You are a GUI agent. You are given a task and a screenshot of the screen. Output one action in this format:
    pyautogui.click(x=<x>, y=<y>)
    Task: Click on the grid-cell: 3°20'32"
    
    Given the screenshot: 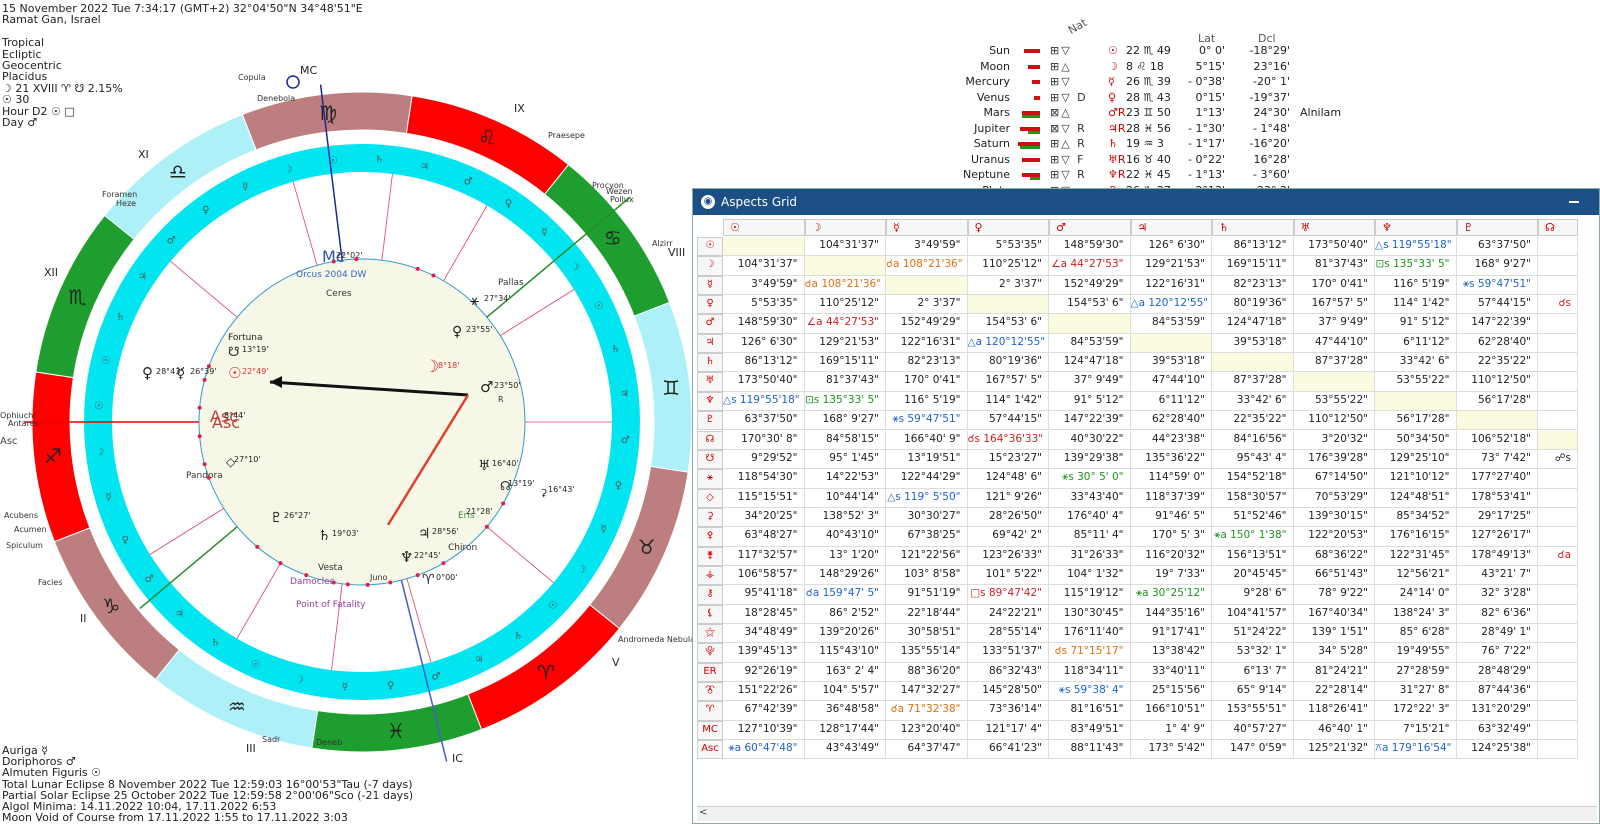 What is the action you would take?
    pyautogui.click(x=1334, y=440)
    